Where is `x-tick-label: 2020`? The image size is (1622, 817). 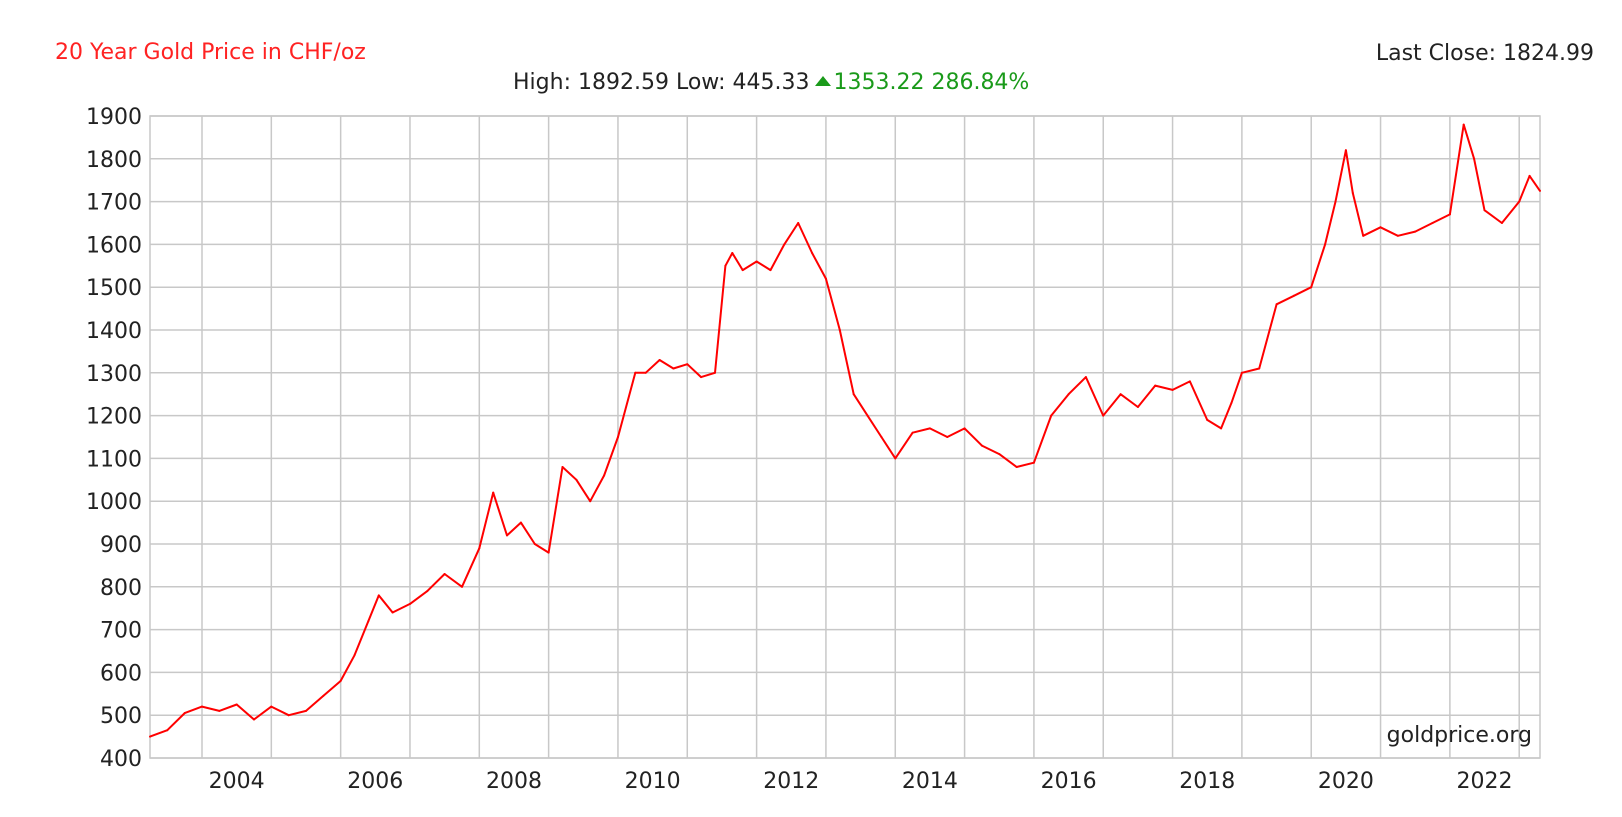
x-tick-label: 2020 is located at coordinates (1346, 781).